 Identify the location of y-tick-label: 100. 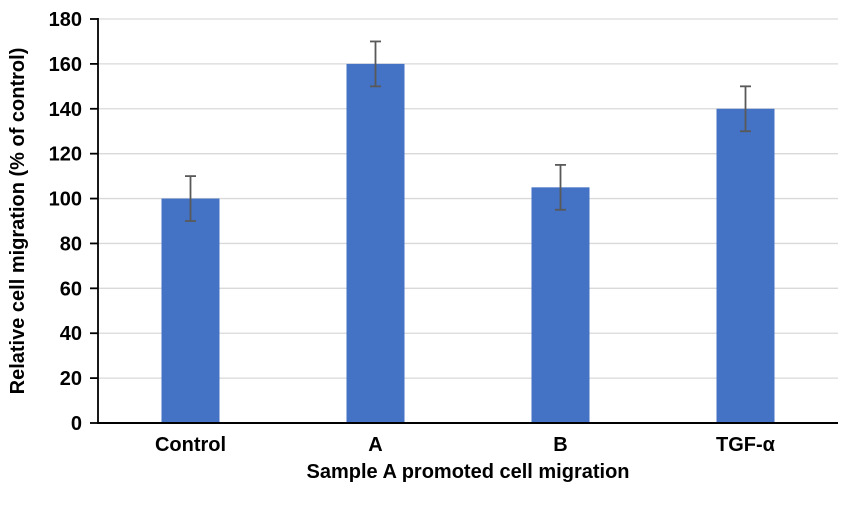
(65, 200).